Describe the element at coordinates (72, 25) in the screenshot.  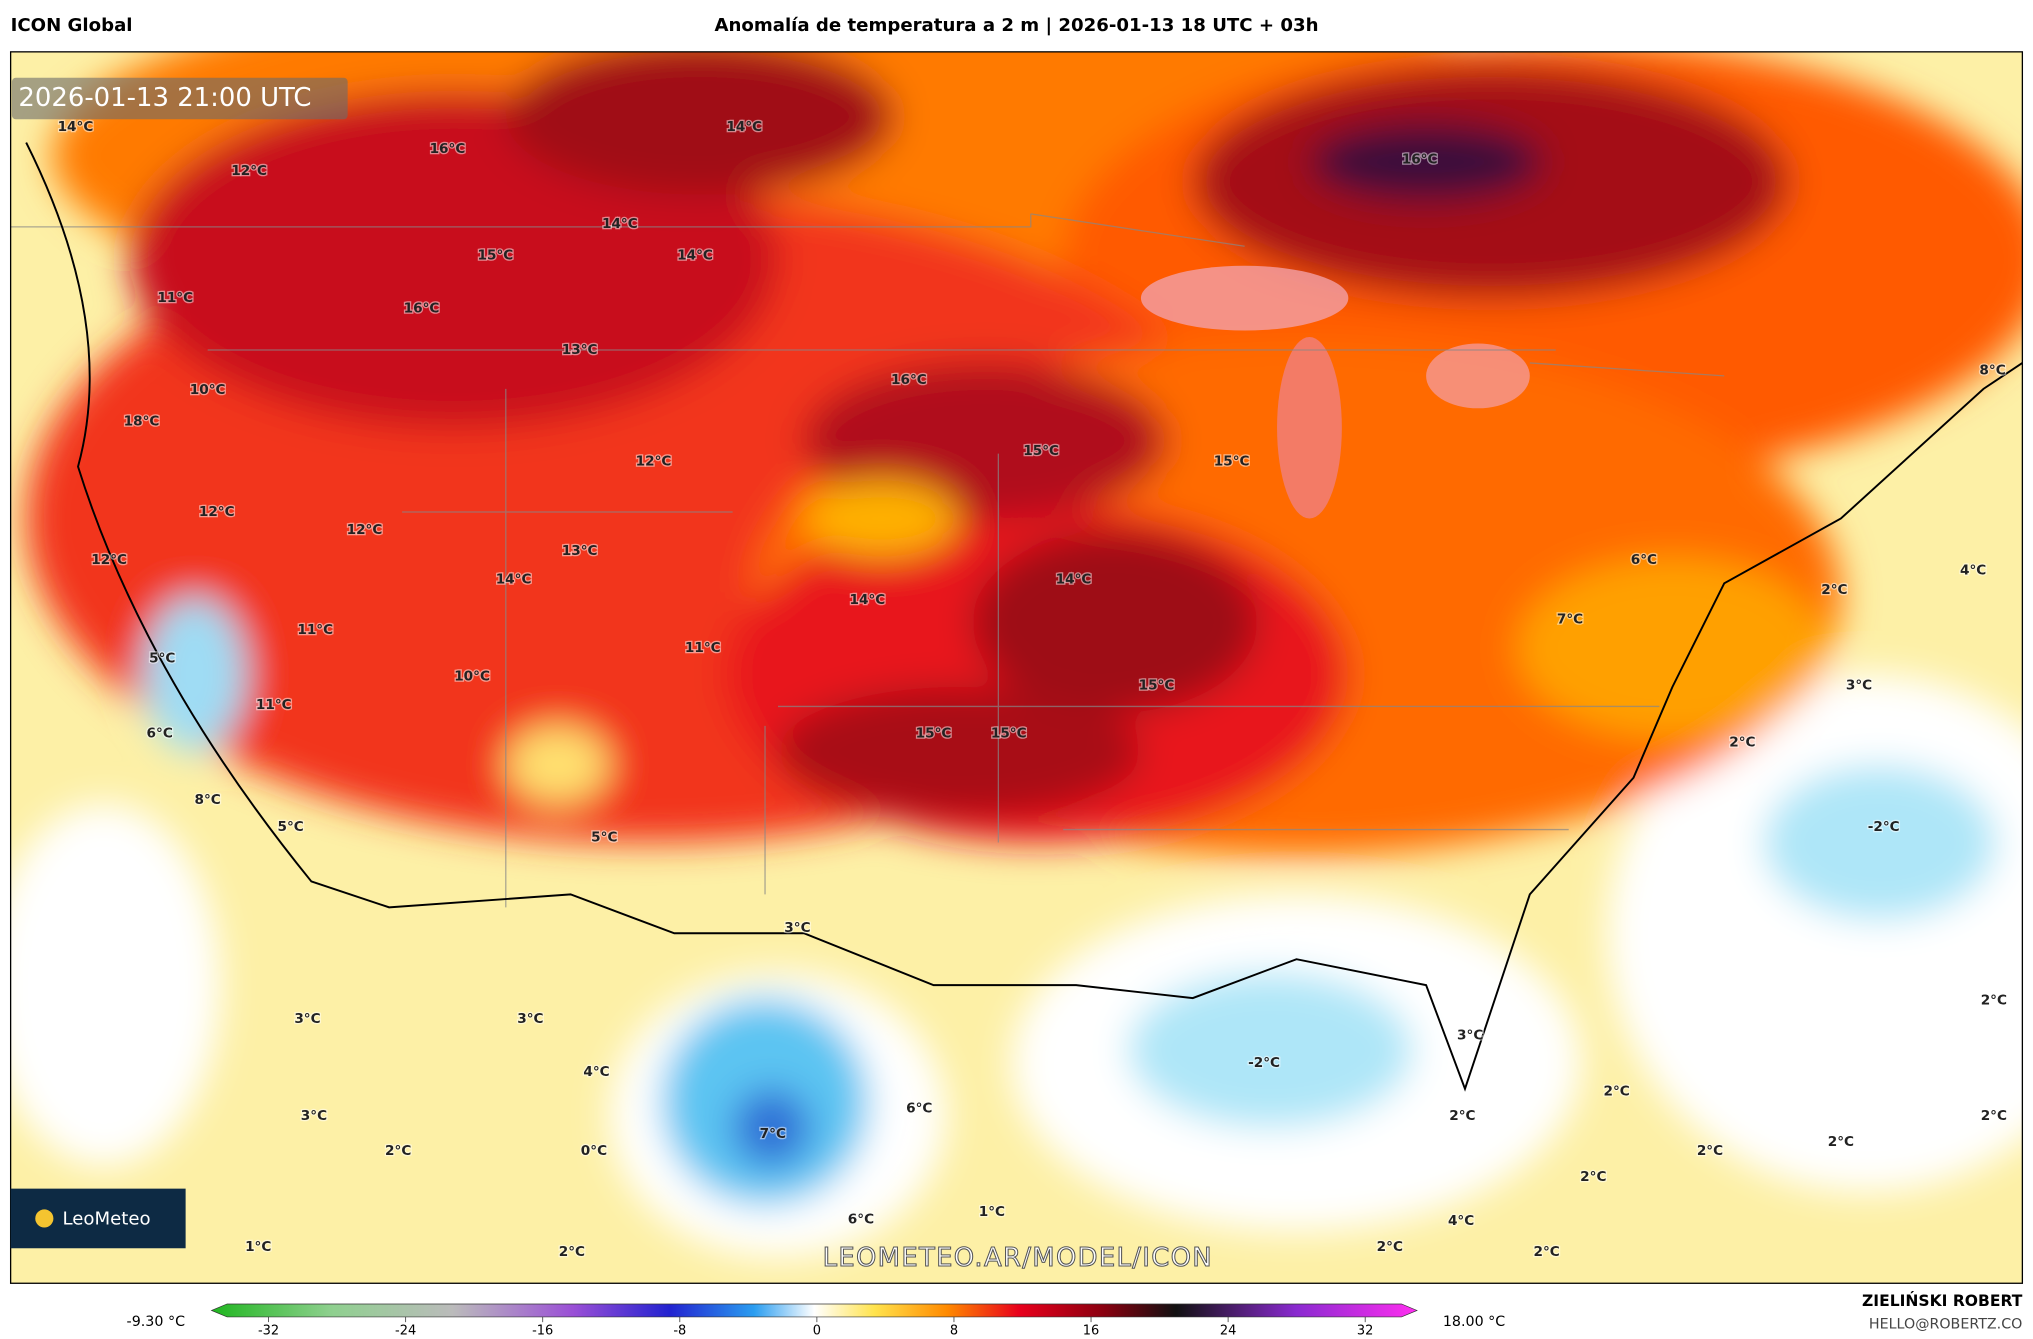
I see `model-name: ICON Global` at that location.